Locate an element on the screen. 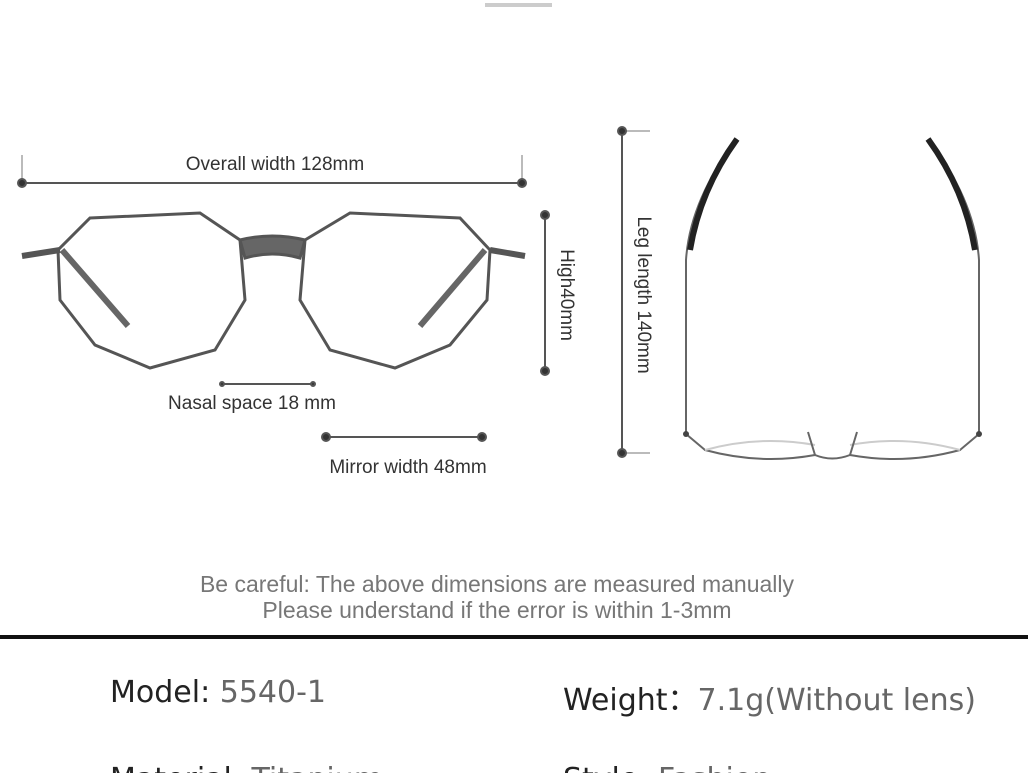 The height and width of the screenshot is (773, 1028). leg-label: Leg length 140mm is located at coordinates (643, 294).